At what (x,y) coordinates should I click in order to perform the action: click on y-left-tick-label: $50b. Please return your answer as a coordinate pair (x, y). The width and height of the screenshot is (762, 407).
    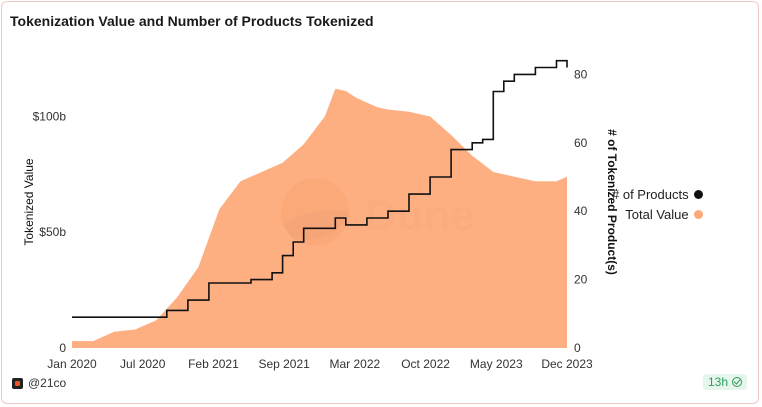
    Looking at the image, I should click on (52, 232).